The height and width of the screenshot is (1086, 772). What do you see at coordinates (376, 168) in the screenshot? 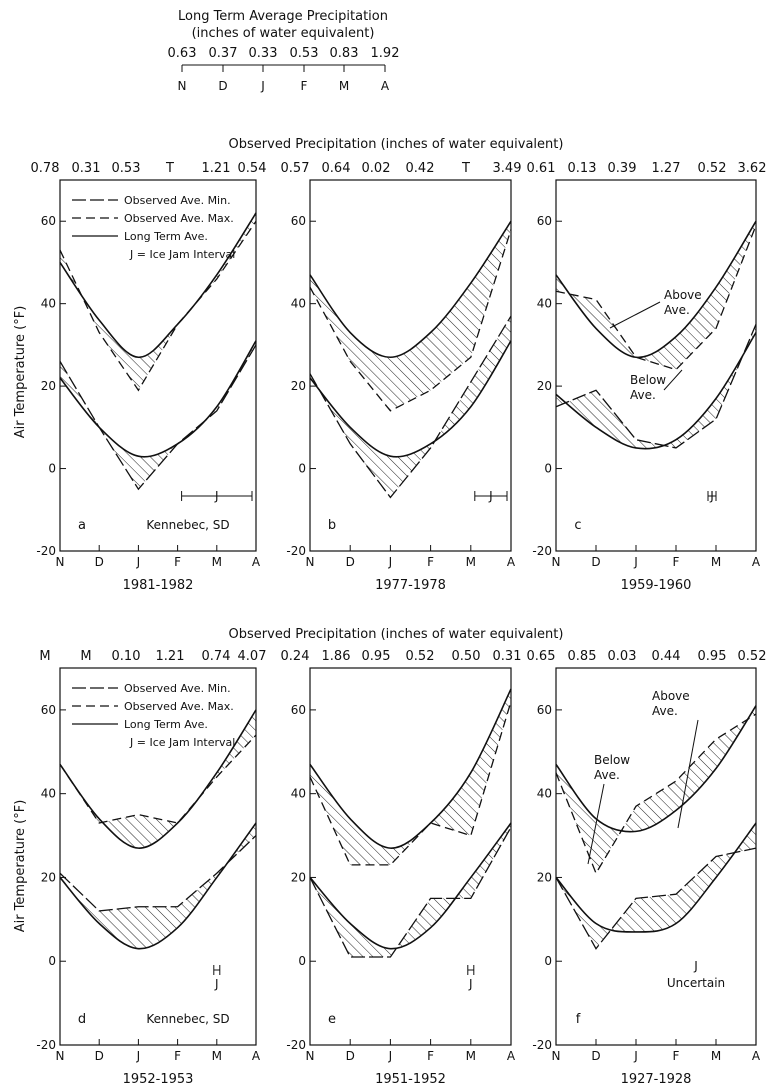
I see `observed-precip-value: 0.02` at bounding box center [376, 168].